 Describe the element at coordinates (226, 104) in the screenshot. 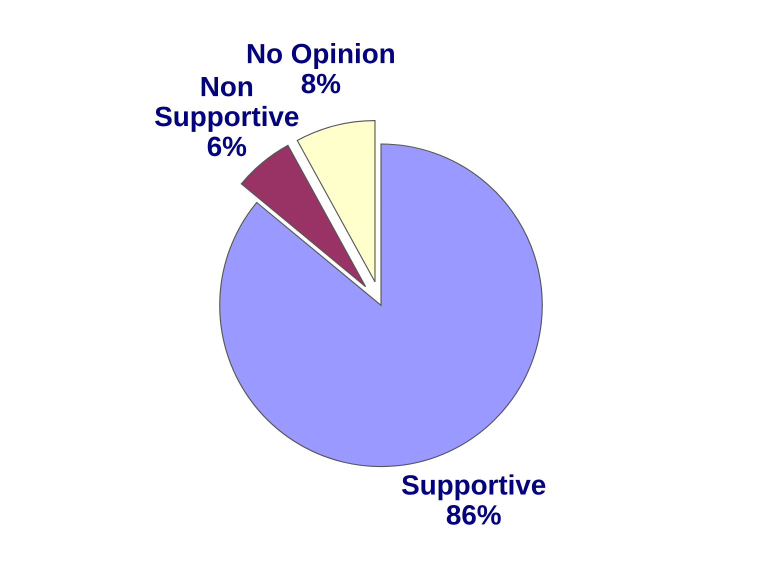

I see `slice-label: Non Supportive` at that location.